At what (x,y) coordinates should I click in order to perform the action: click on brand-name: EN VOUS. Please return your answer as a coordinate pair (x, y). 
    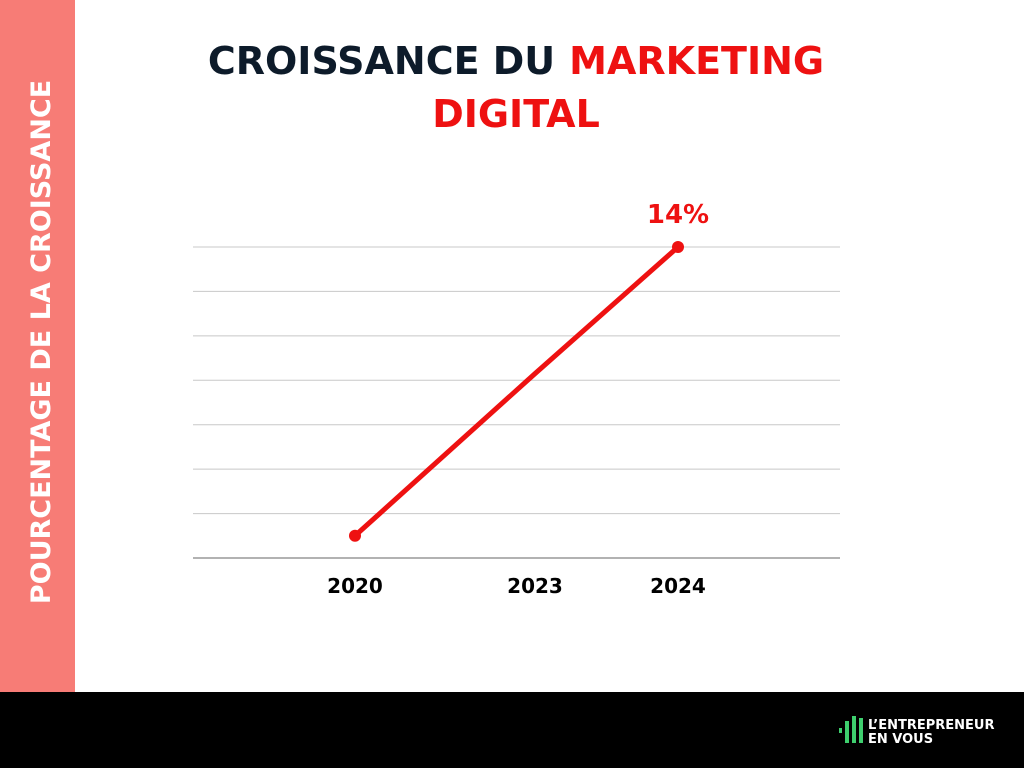
    Looking at the image, I should click on (900, 739).